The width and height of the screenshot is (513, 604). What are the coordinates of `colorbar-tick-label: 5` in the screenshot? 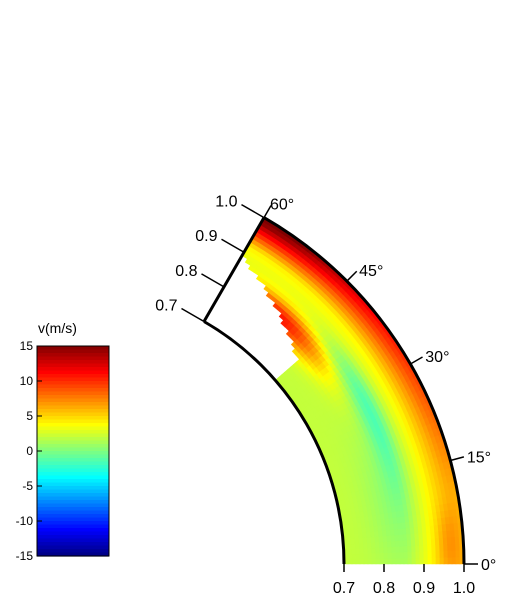 It's located at (29, 416).